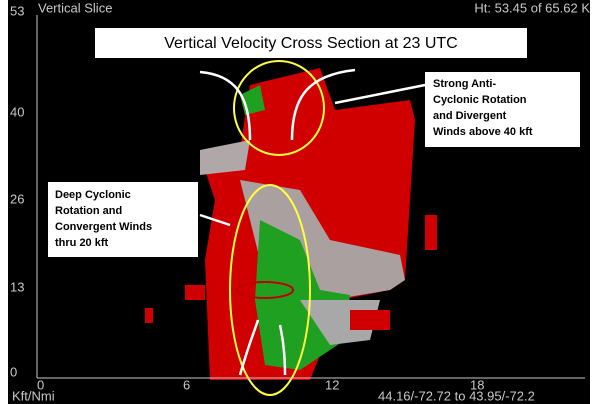 Image resolution: width=597 pixels, height=404 pixels. What do you see at coordinates (265, 290) in the screenshot?
I see `rotation-ellipse` at bounding box center [265, 290].